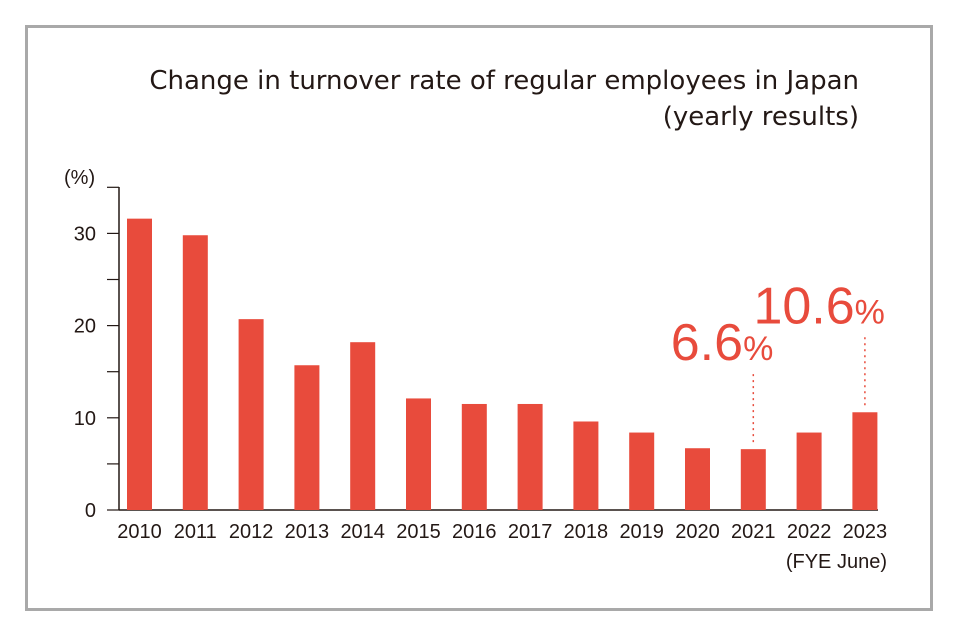 Image resolution: width=961 pixels, height=641 pixels. I want to click on bar-2022, so click(809, 471).